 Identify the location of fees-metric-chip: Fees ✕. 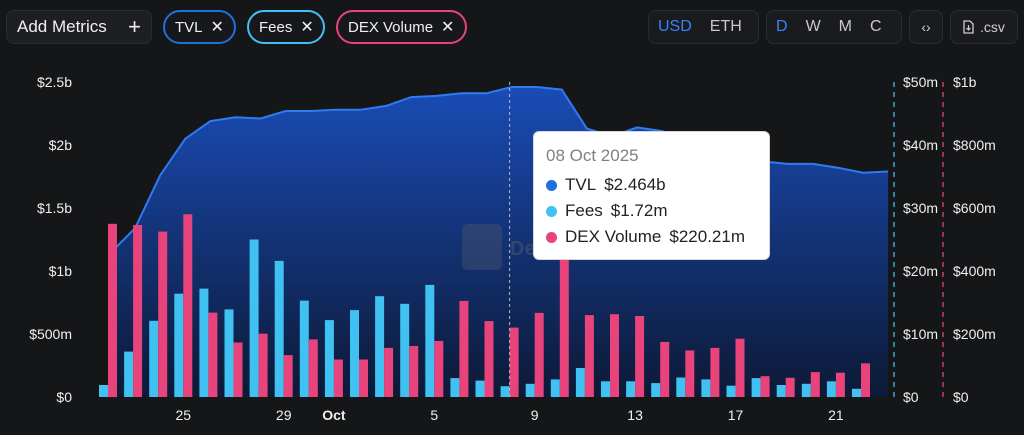
(286, 27).